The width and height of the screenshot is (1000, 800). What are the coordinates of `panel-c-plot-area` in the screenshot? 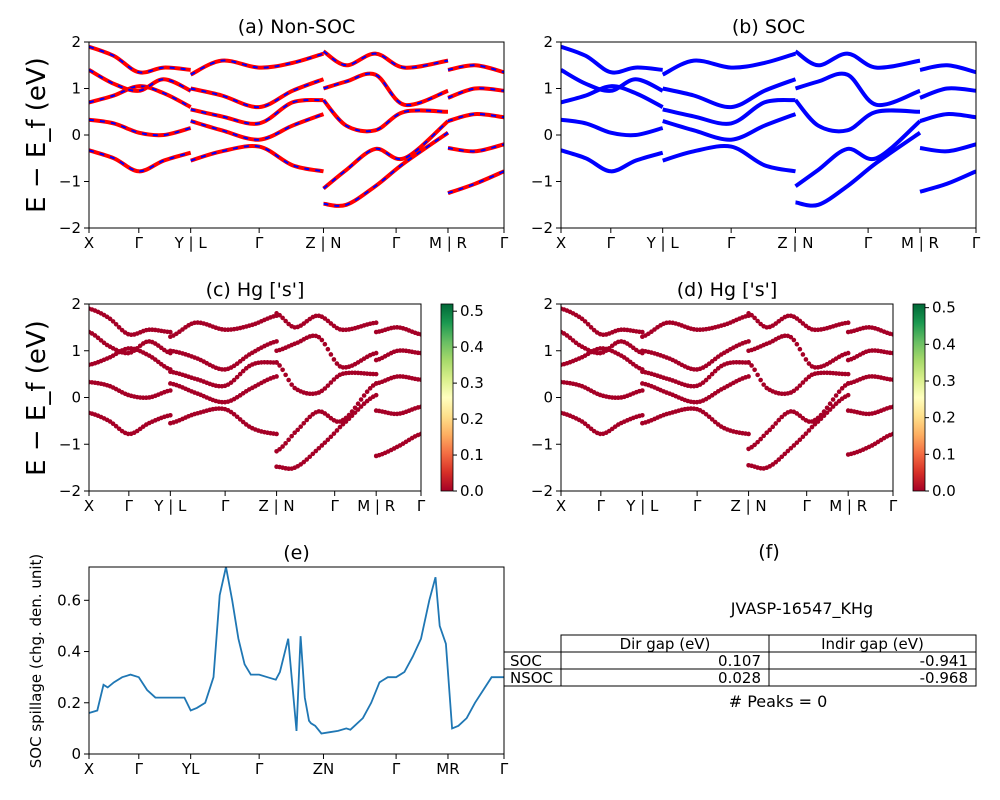 It's located at (255, 389).